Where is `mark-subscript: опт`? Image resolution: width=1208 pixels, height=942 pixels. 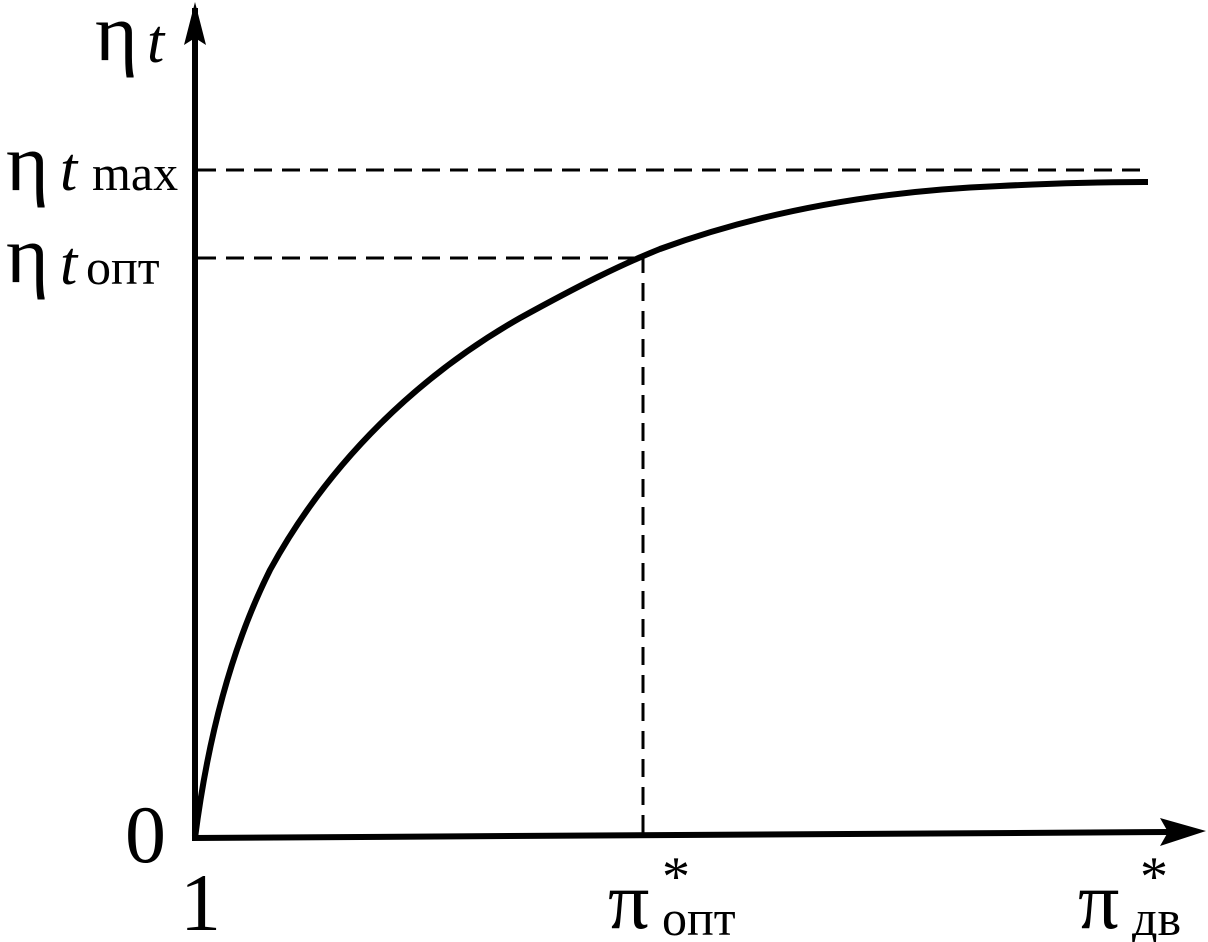 mark-subscript: опт is located at coordinates (699, 916).